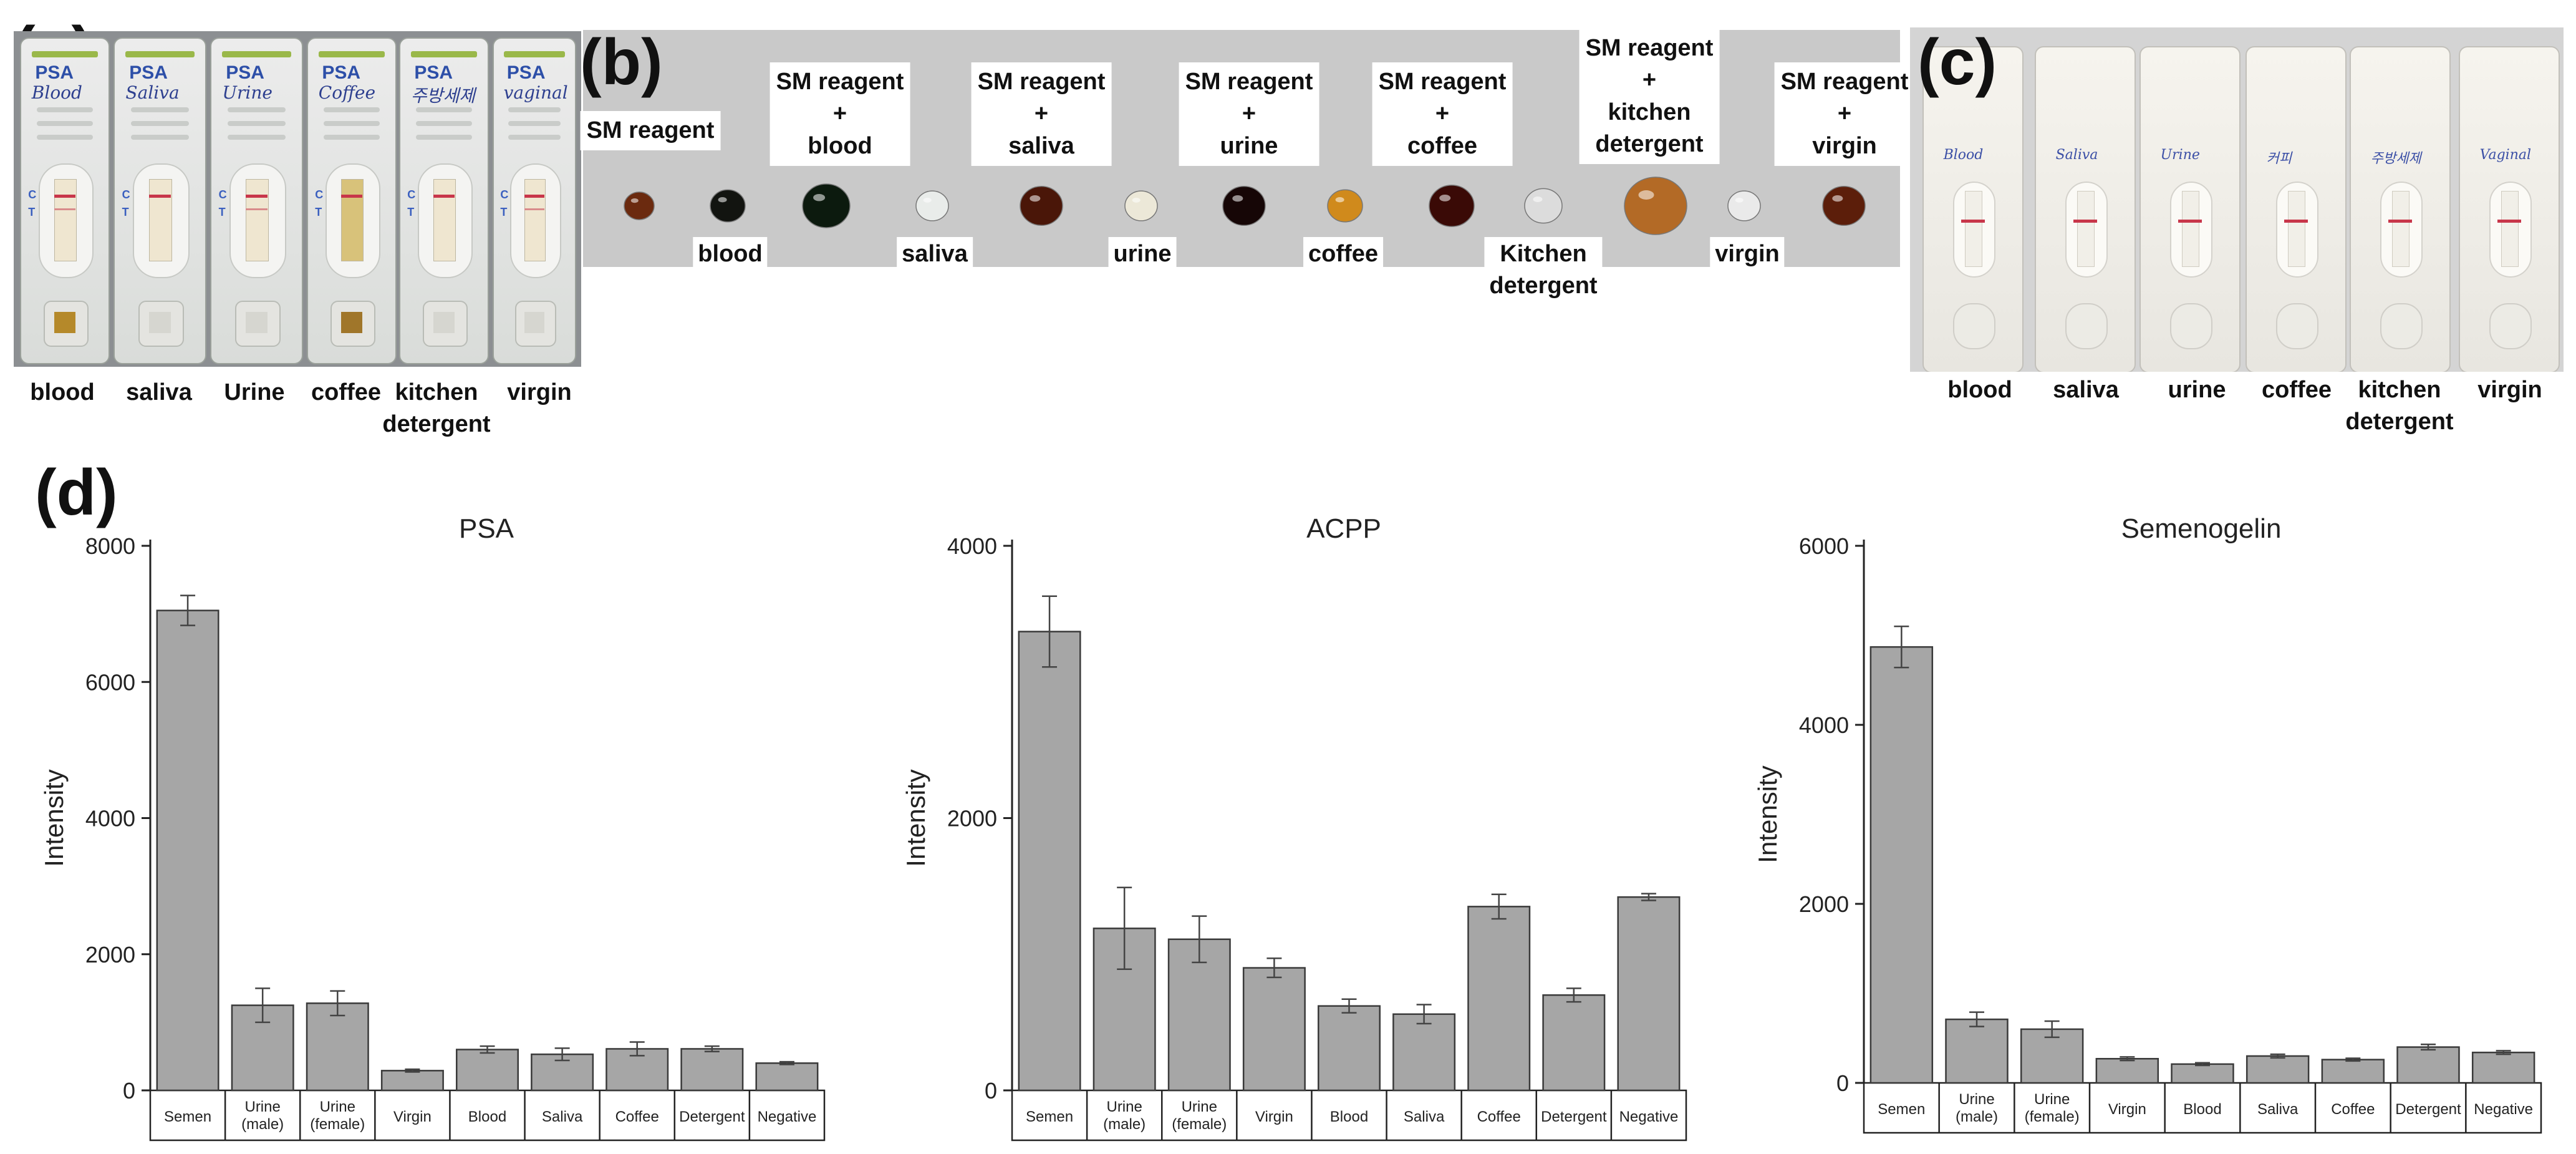 The width and height of the screenshot is (2576, 1154). Describe the element at coordinates (64, 209) in the screenshot. I see `test-line` at that location.